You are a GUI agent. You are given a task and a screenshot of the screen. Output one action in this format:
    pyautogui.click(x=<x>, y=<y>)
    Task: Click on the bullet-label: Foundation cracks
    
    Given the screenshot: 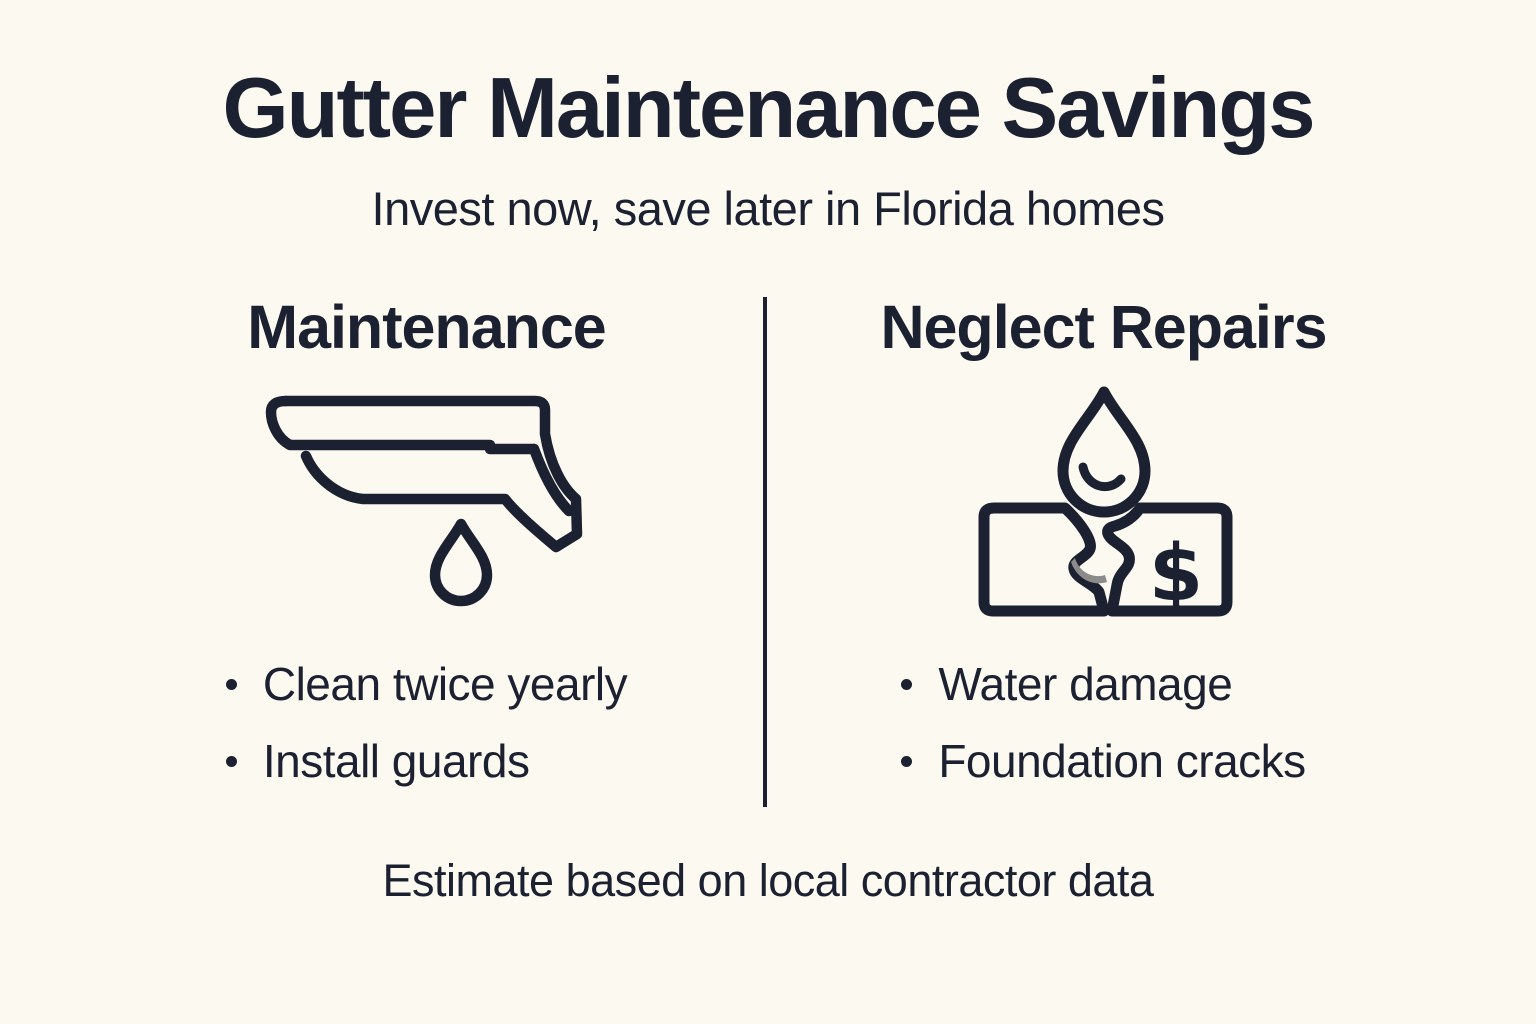 What is the action you would take?
    pyautogui.click(x=1122, y=761)
    